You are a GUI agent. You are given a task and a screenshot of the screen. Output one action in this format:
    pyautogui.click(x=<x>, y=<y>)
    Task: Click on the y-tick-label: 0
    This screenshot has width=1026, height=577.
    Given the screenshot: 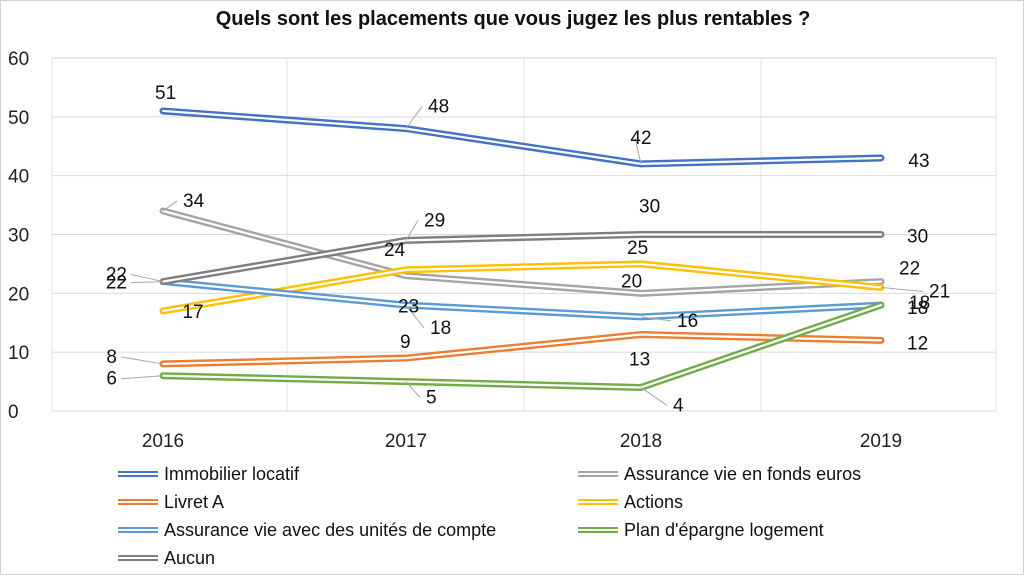 What is the action you would take?
    pyautogui.click(x=13, y=412)
    